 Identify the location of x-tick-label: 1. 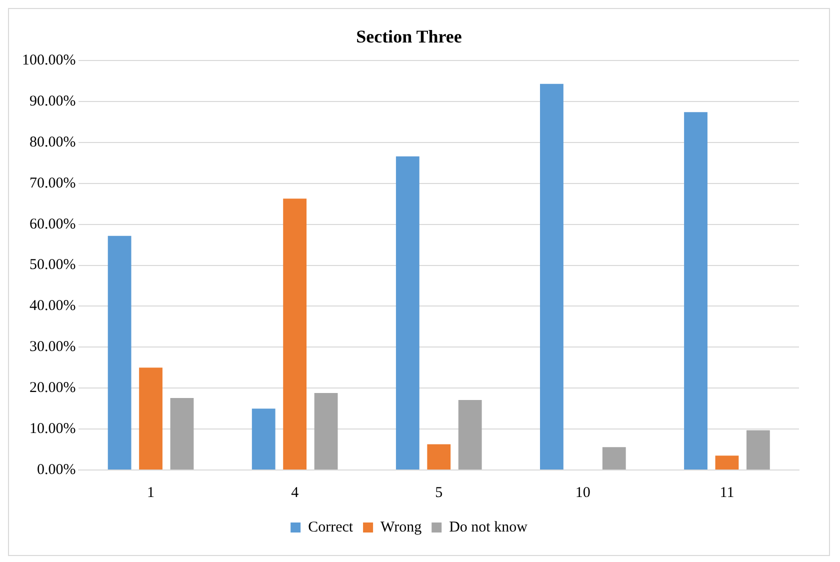
(151, 492).